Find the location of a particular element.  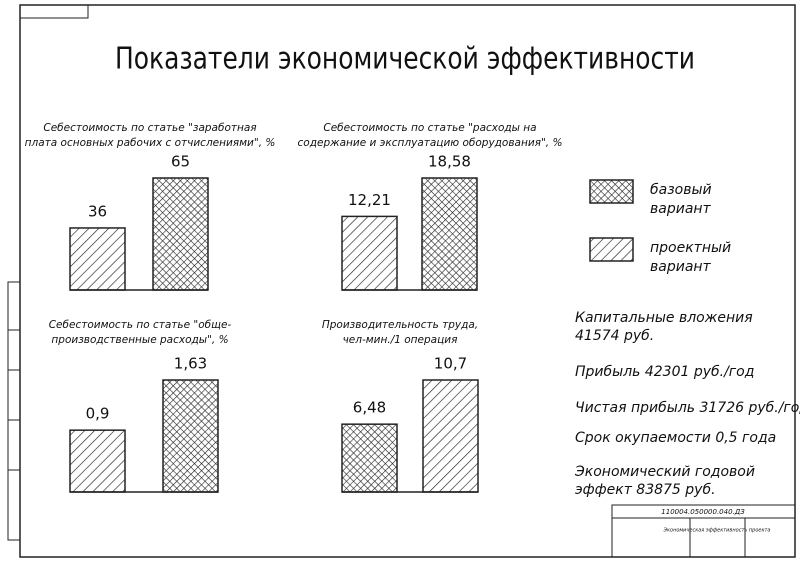

indicator: Срок окупаемости 0,5 года is located at coordinates (675, 438).